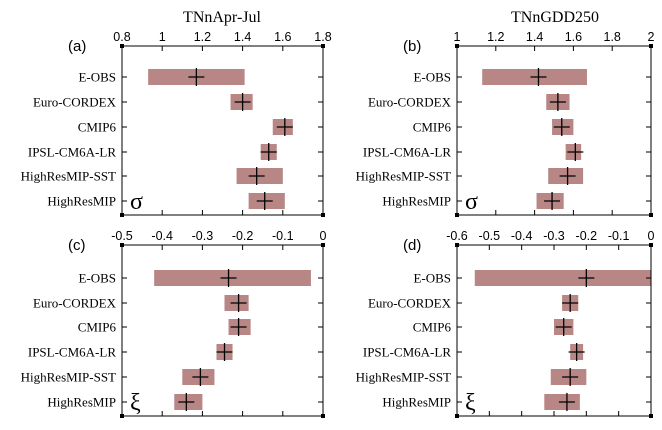 The width and height of the screenshot is (662, 430). Describe the element at coordinates (412, 46) in the screenshot. I see `panel-label: (b)` at that location.